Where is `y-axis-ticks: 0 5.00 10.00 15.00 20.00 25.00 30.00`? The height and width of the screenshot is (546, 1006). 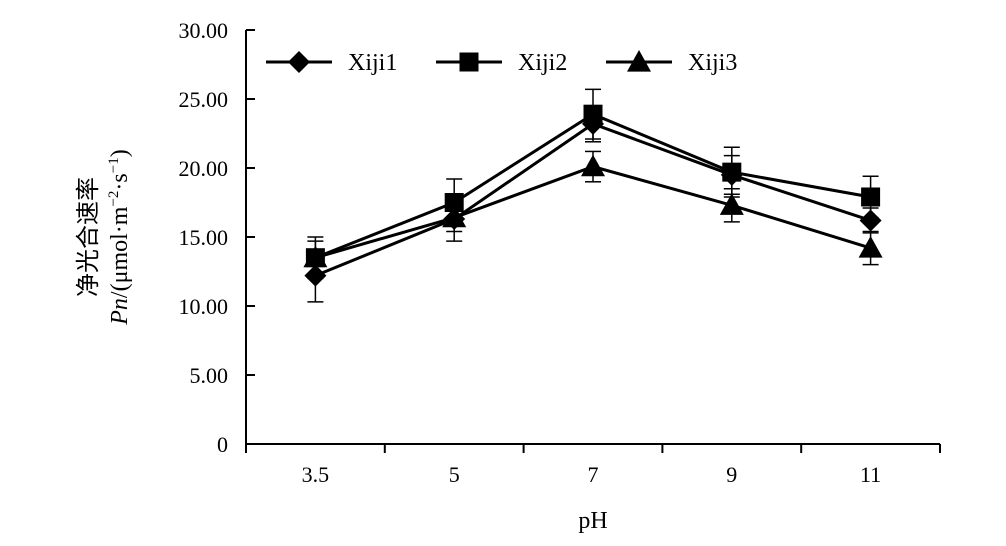 y-axis-ticks: 0 5.00 10.00 15.00 20.00 25.00 30.00 is located at coordinates (217, 237).